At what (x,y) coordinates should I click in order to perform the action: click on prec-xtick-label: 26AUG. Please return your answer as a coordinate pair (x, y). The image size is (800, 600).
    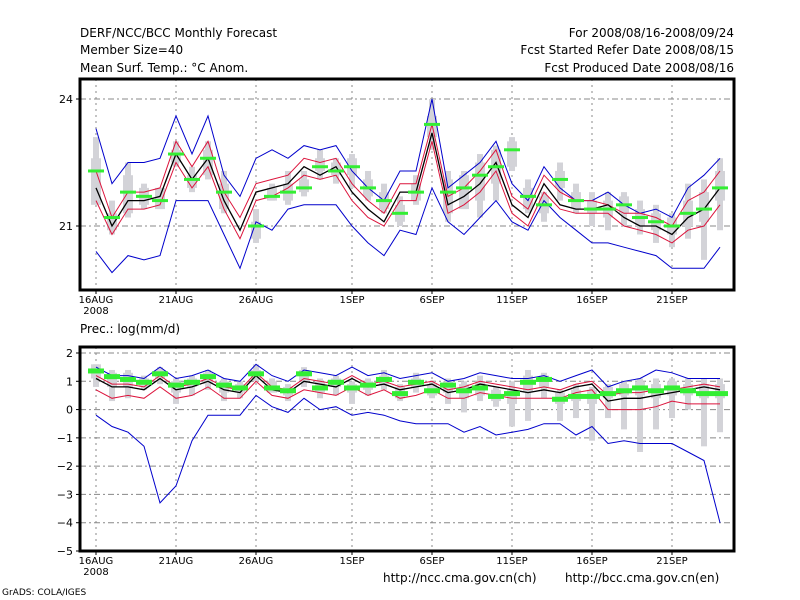
    Looking at the image, I should click on (256, 561).